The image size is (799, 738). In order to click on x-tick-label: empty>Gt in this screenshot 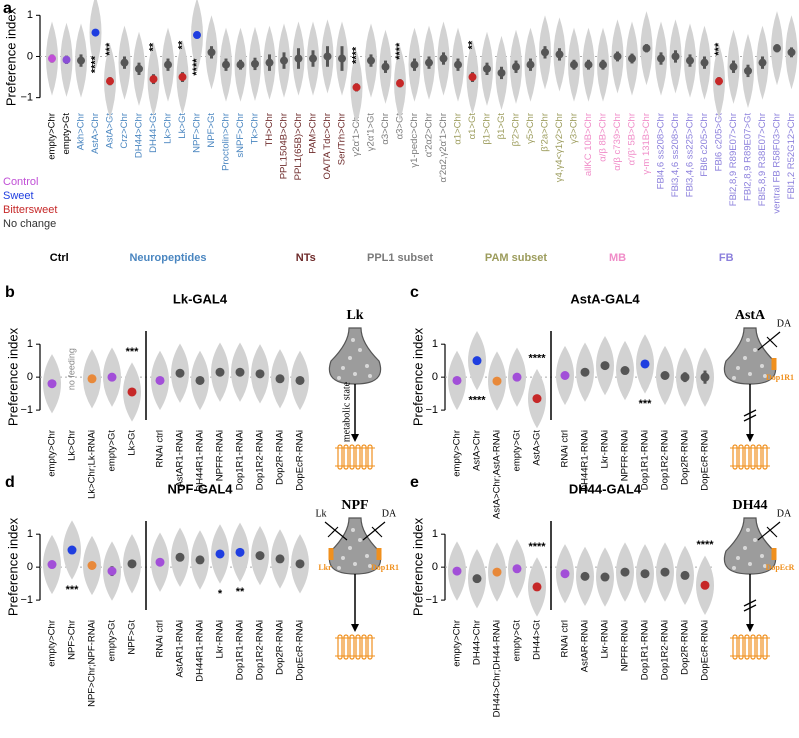, I will do `click(517, 451)`.